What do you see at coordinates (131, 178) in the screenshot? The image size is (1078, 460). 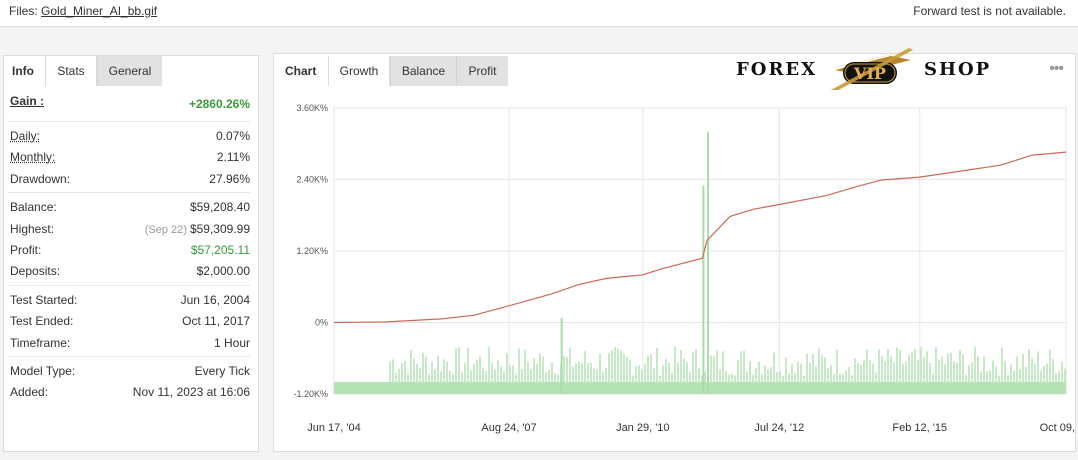 I see `stat-drawdown: Drawdown: 27.96%` at bounding box center [131, 178].